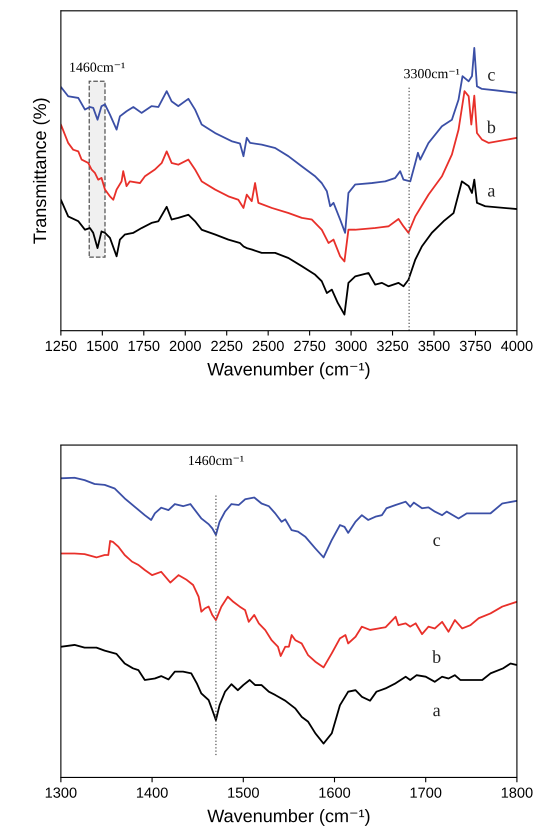 The height and width of the screenshot is (835, 534). I want to click on x-tick-label: 2750, so click(310, 346).